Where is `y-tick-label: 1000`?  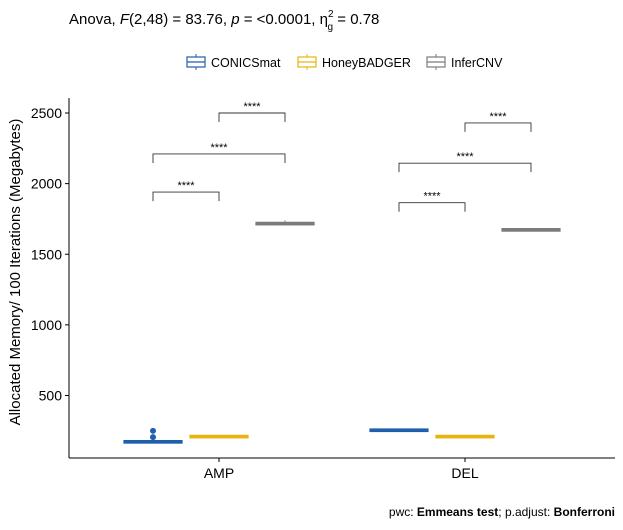
y-tick-label: 1000 is located at coordinates (46, 325).